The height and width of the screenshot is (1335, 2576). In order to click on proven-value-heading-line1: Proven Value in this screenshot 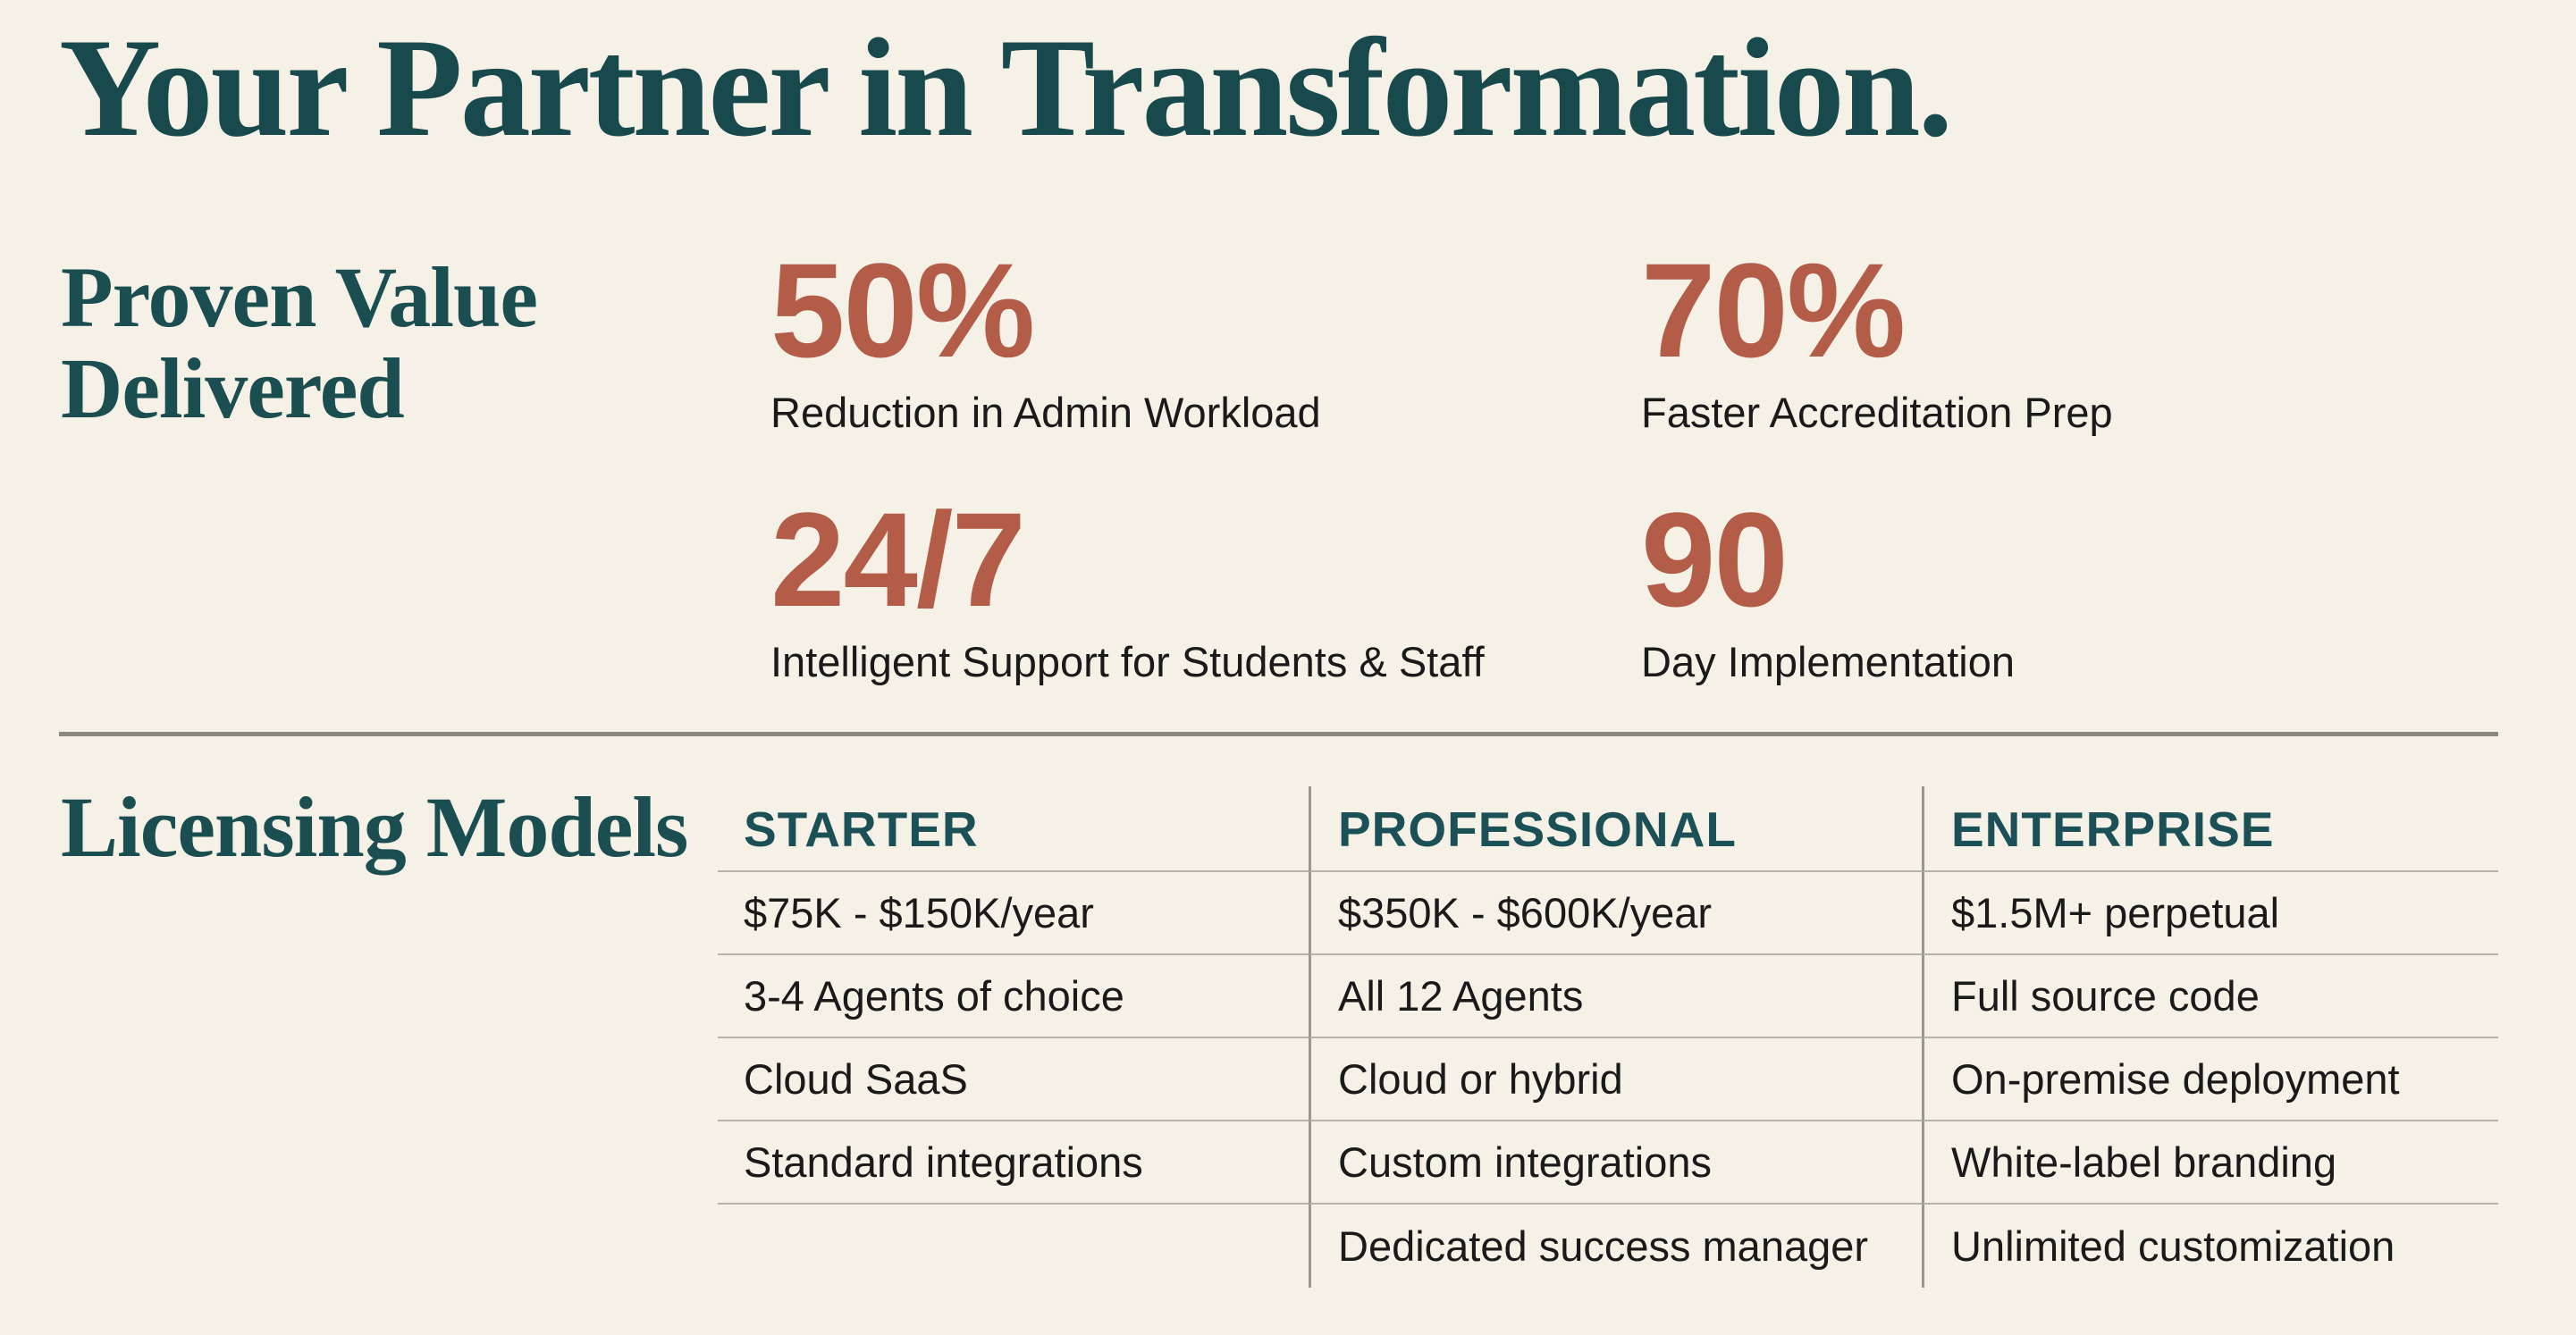, I will do `click(300, 297)`.